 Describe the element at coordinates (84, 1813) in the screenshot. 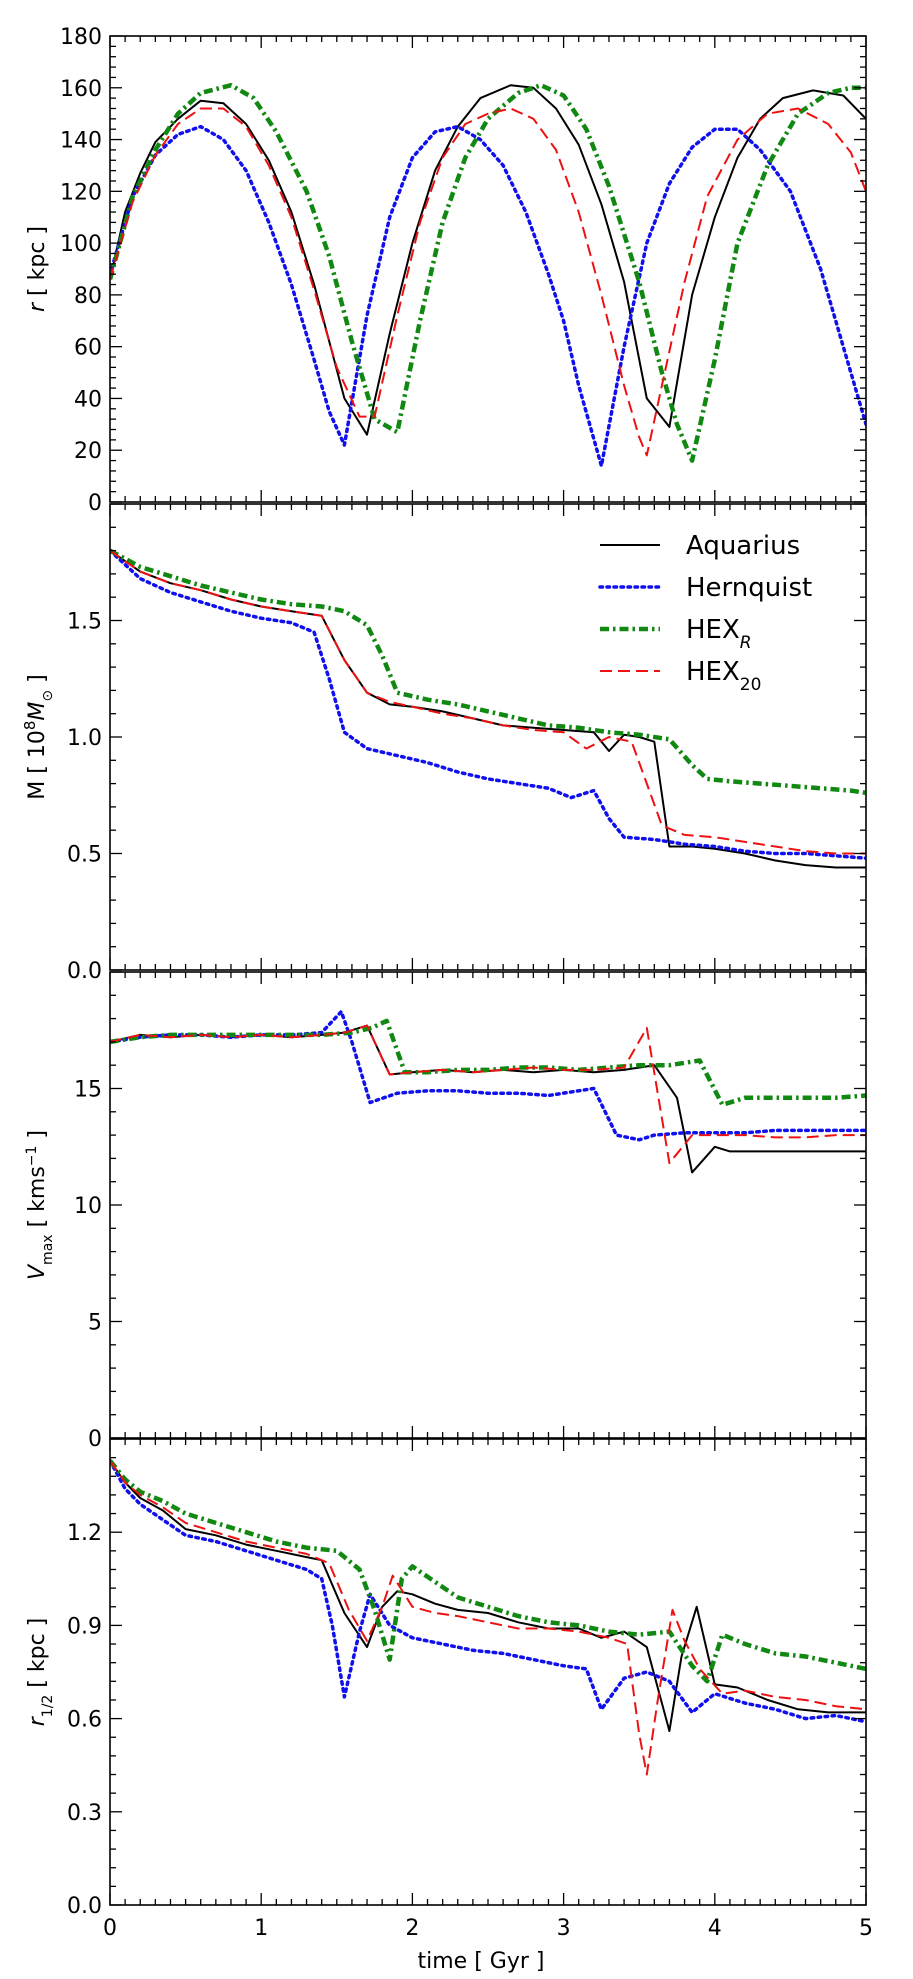

I see `y-tick-label: 0.3` at that location.